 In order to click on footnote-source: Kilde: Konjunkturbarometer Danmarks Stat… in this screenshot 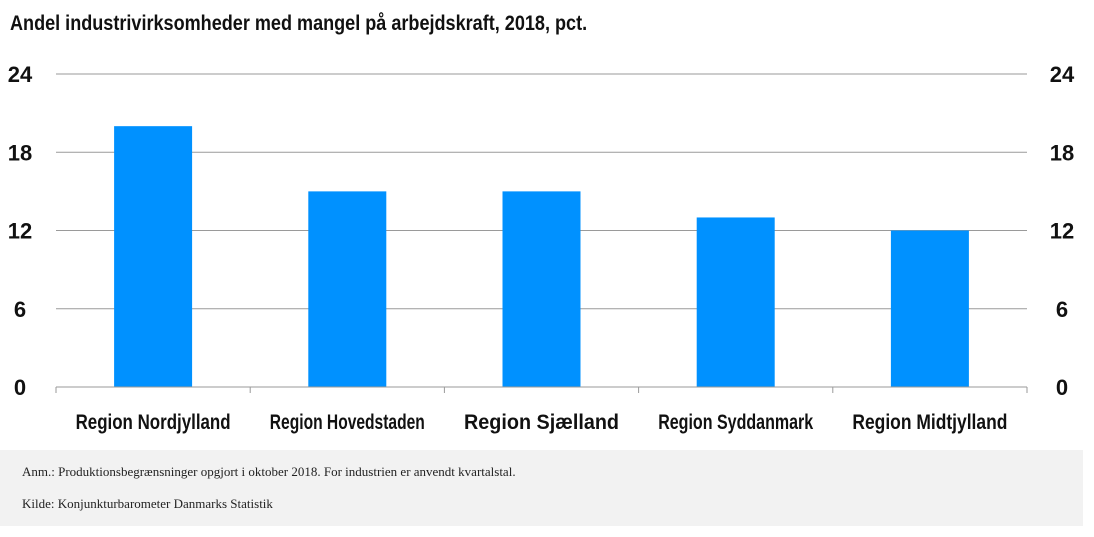, I will do `click(147, 503)`.